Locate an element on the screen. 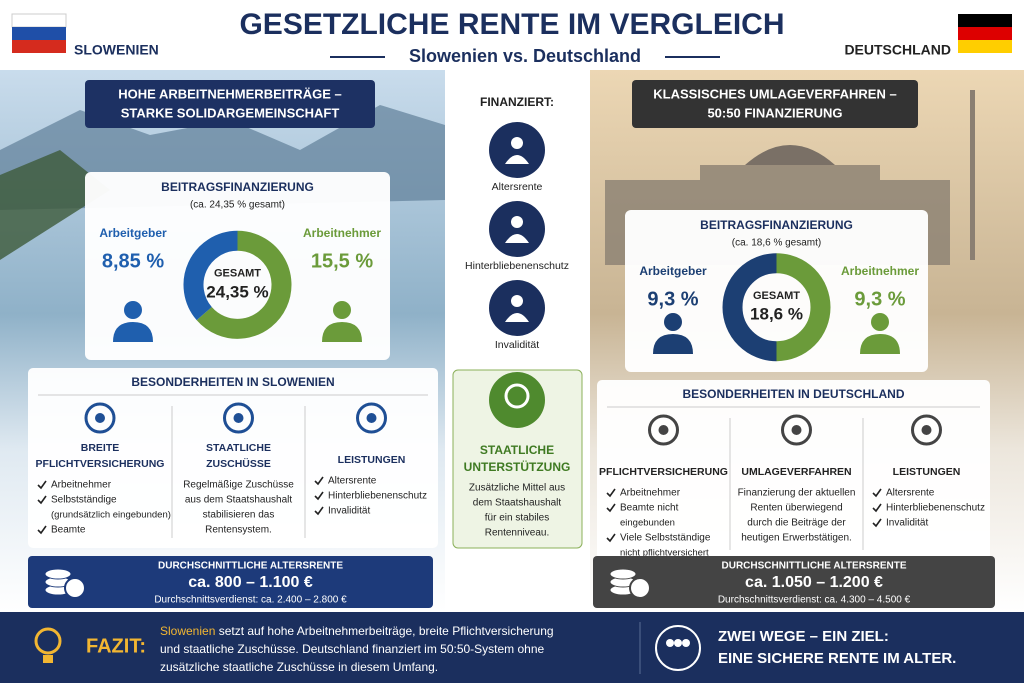  state-text: für ein stabiles is located at coordinates (517, 518).